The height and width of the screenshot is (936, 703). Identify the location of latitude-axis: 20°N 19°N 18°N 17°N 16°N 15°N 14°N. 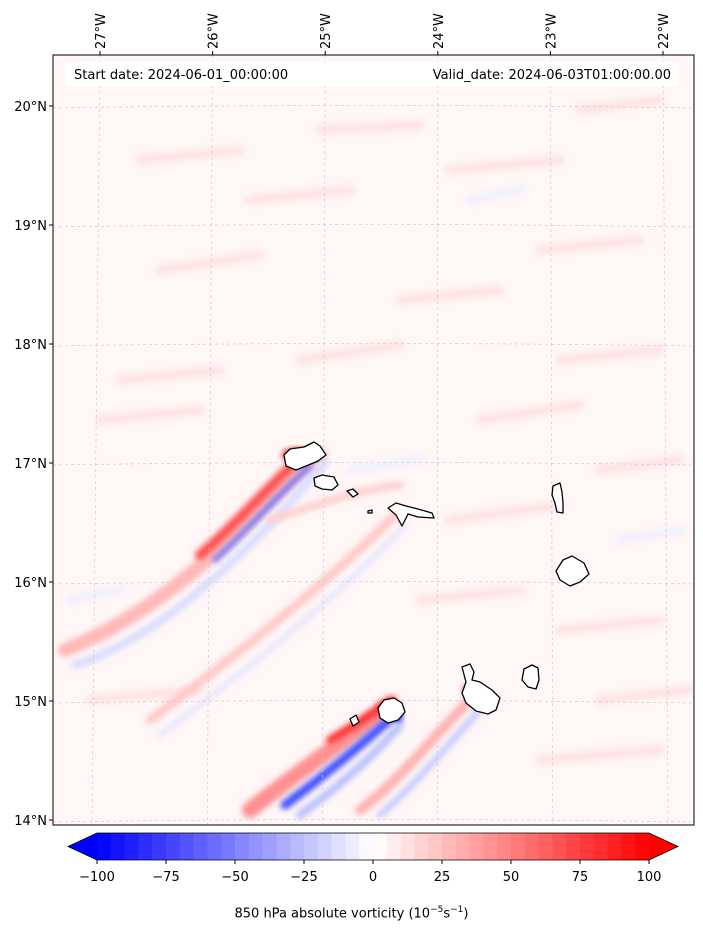
(33, 464).